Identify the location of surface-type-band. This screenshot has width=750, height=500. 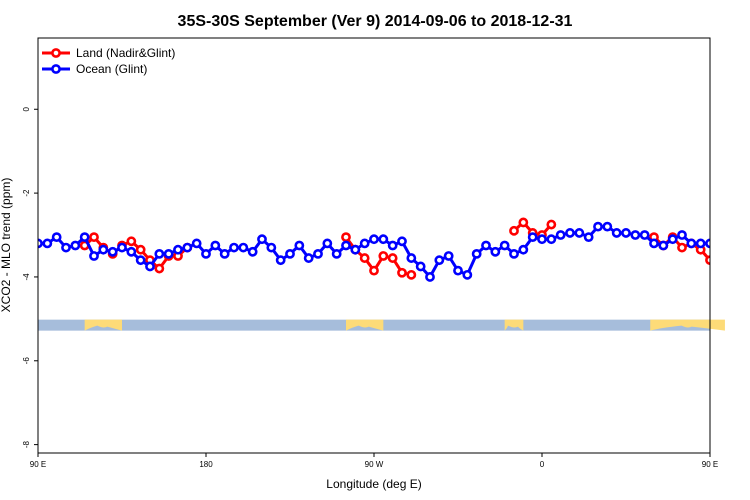
(381, 325).